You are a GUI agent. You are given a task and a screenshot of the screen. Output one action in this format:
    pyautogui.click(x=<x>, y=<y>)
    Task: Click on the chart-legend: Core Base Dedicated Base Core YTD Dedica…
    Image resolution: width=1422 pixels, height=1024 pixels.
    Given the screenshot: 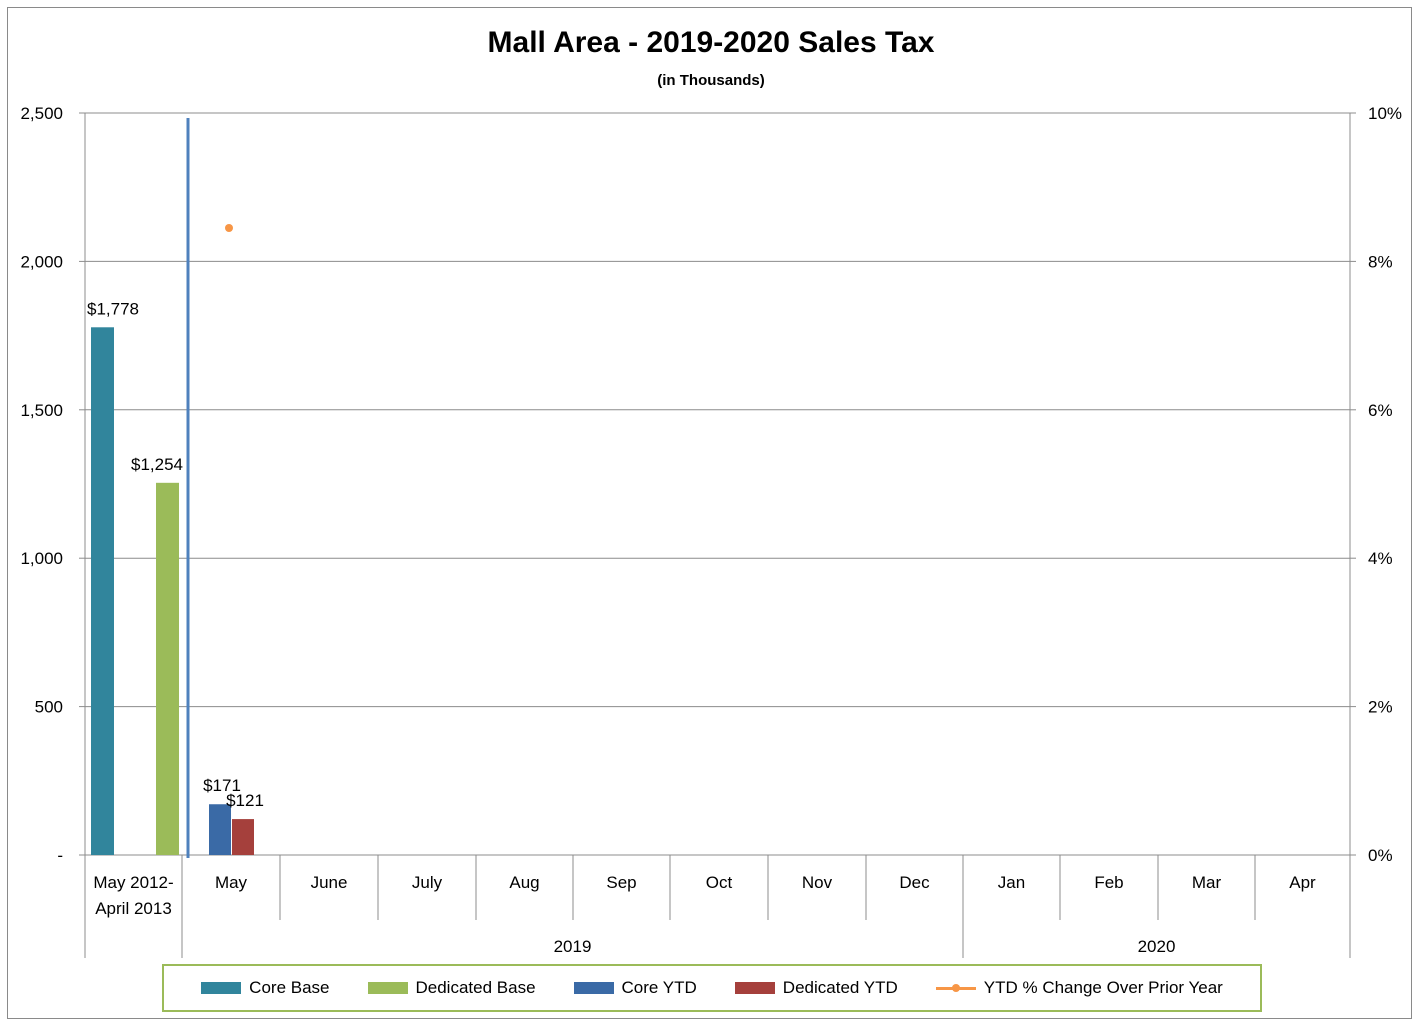 What is the action you would take?
    pyautogui.click(x=712, y=988)
    